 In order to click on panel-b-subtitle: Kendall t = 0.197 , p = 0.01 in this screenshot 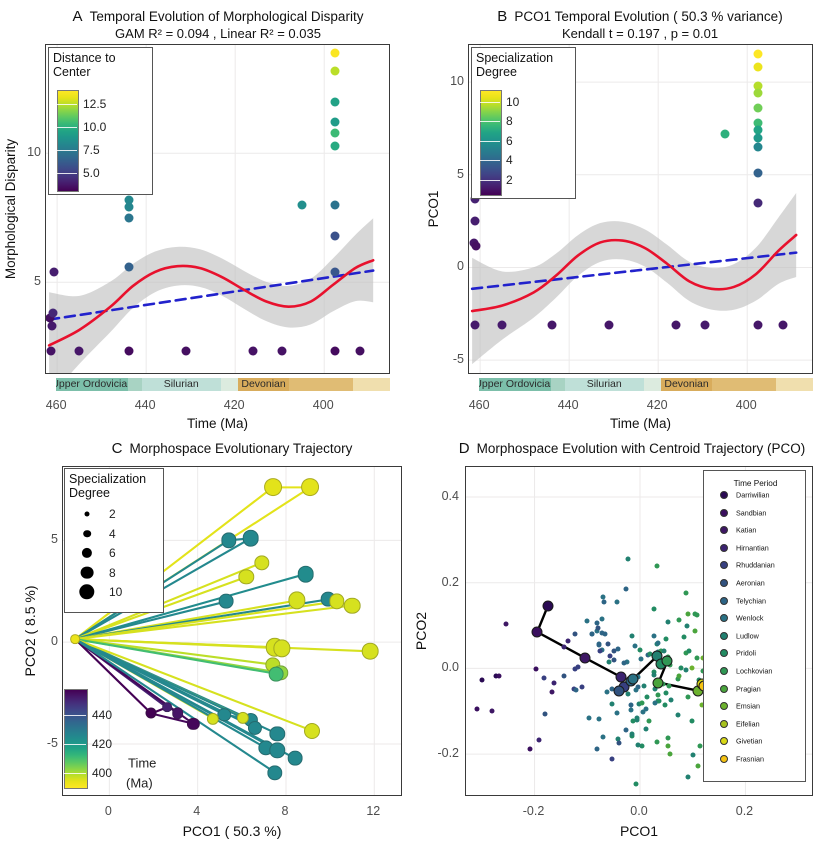, I will do `click(640, 33)`.